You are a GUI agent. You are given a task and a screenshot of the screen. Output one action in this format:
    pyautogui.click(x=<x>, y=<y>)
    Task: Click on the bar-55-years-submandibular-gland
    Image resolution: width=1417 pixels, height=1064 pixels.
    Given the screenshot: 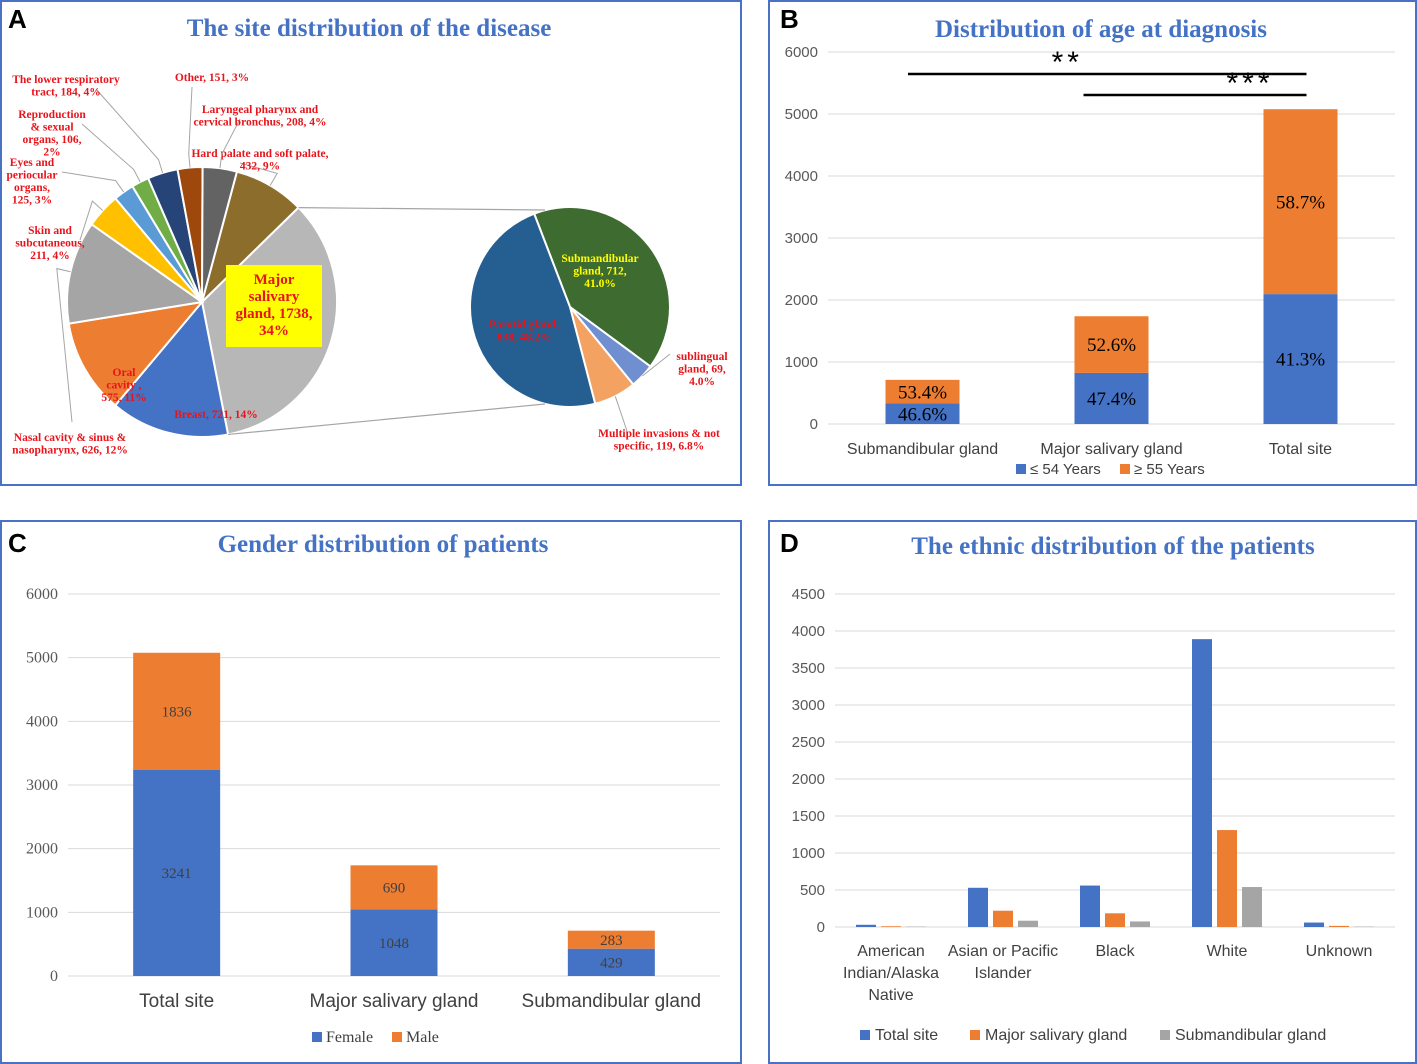 What is the action you would take?
    pyautogui.click(x=922, y=391)
    